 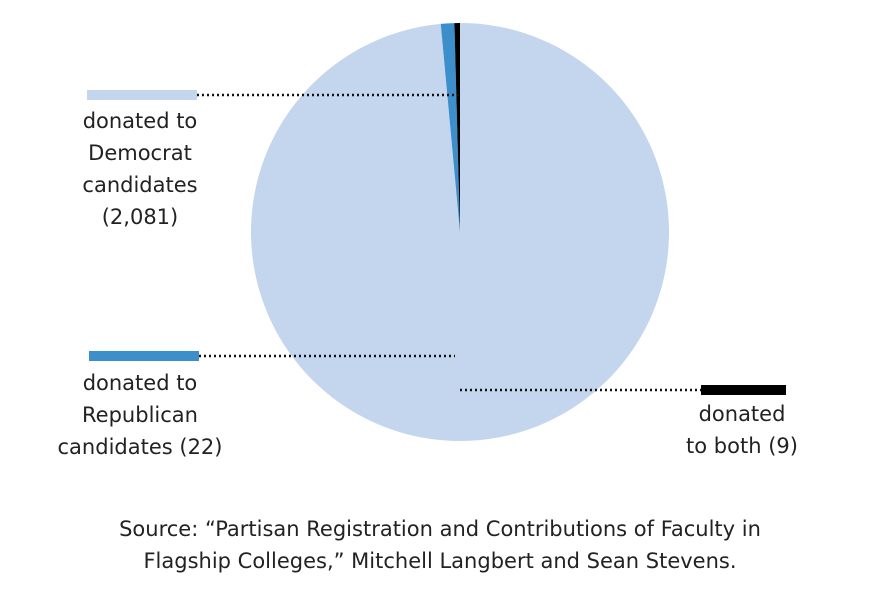 What do you see at coordinates (743, 390) in the screenshot?
I see `legend-swatch-both` at bounding box center [743, 390].